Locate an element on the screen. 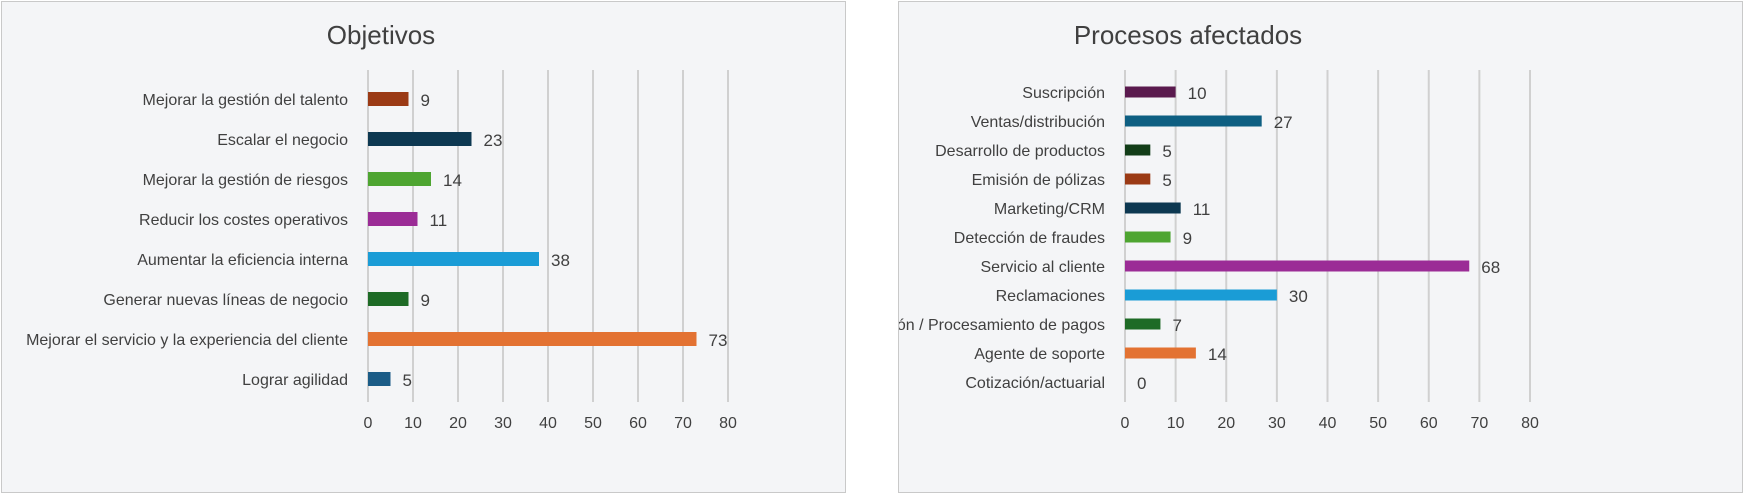  category-label: Emisión de pólizas is located at coordinates (1038, 180).